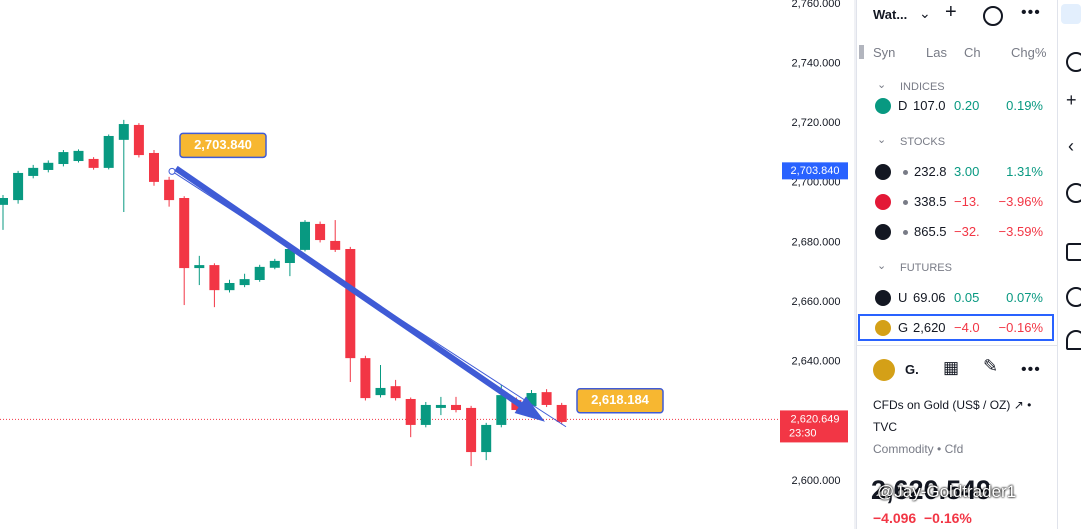  I want to click on exchange: TVC, so click(885, 427).